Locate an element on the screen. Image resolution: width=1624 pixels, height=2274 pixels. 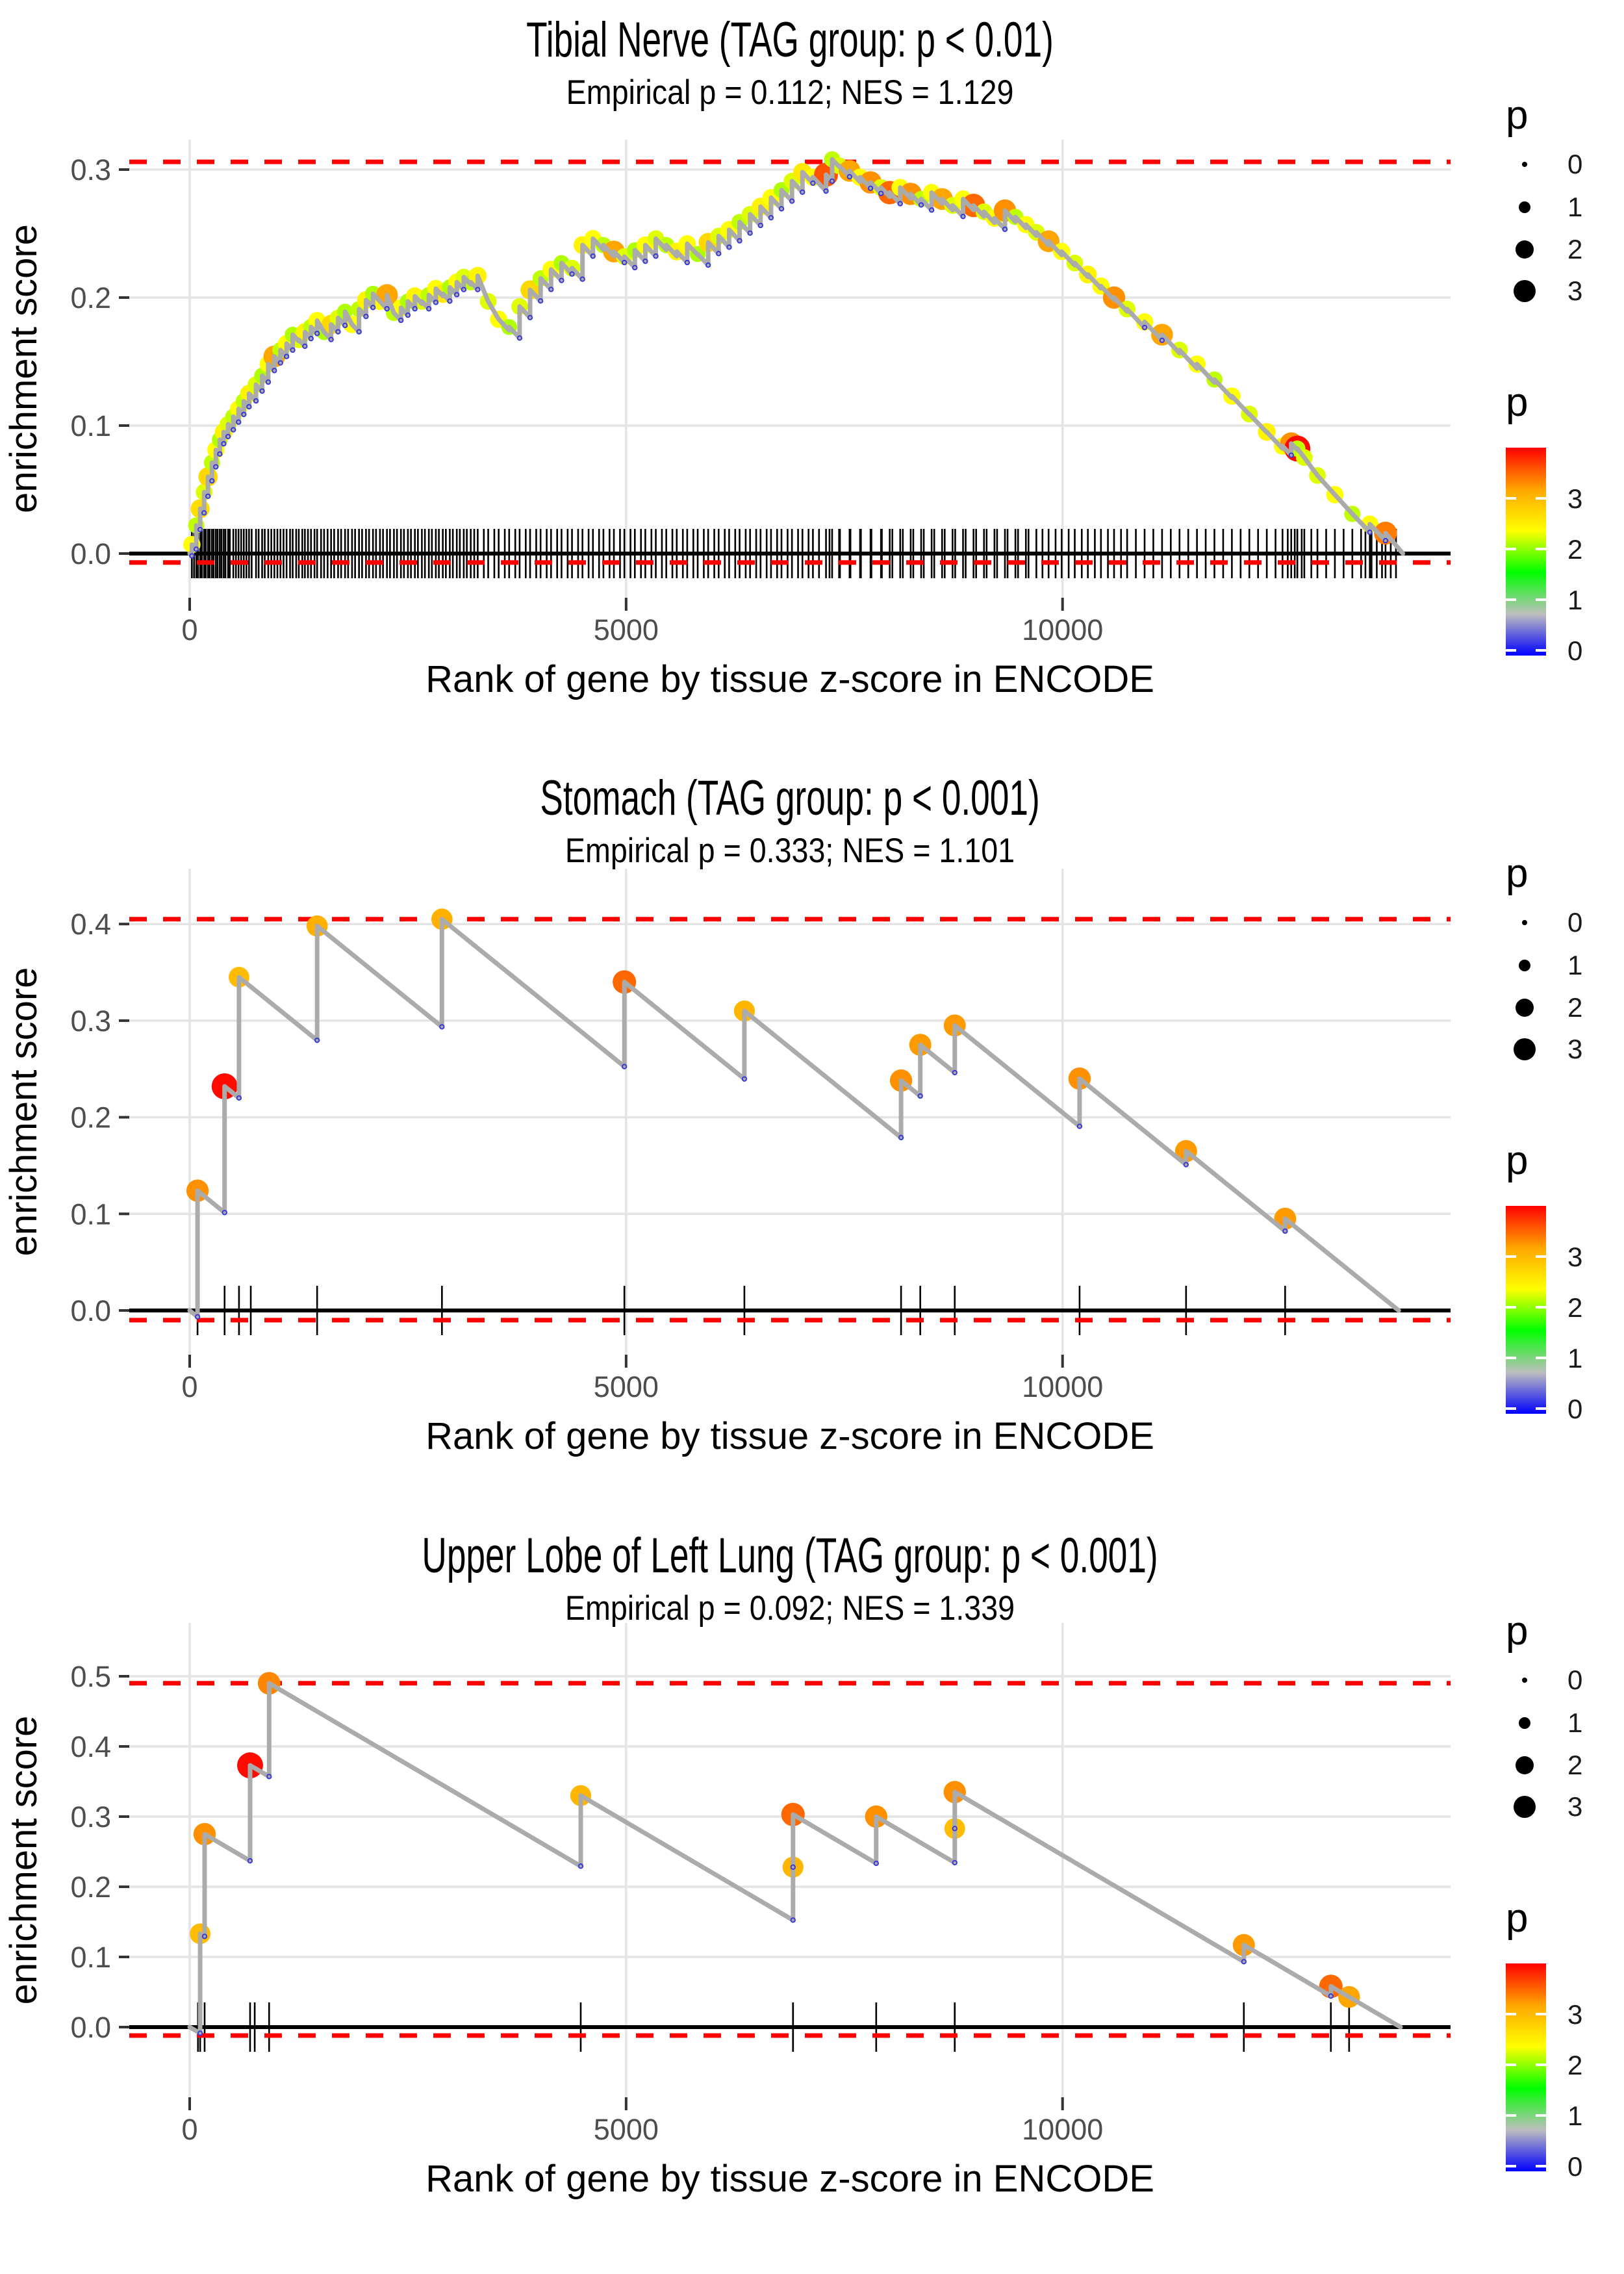
legend-colorbar: p 3 2 1 0 is located at coordinates (1544, 2039).